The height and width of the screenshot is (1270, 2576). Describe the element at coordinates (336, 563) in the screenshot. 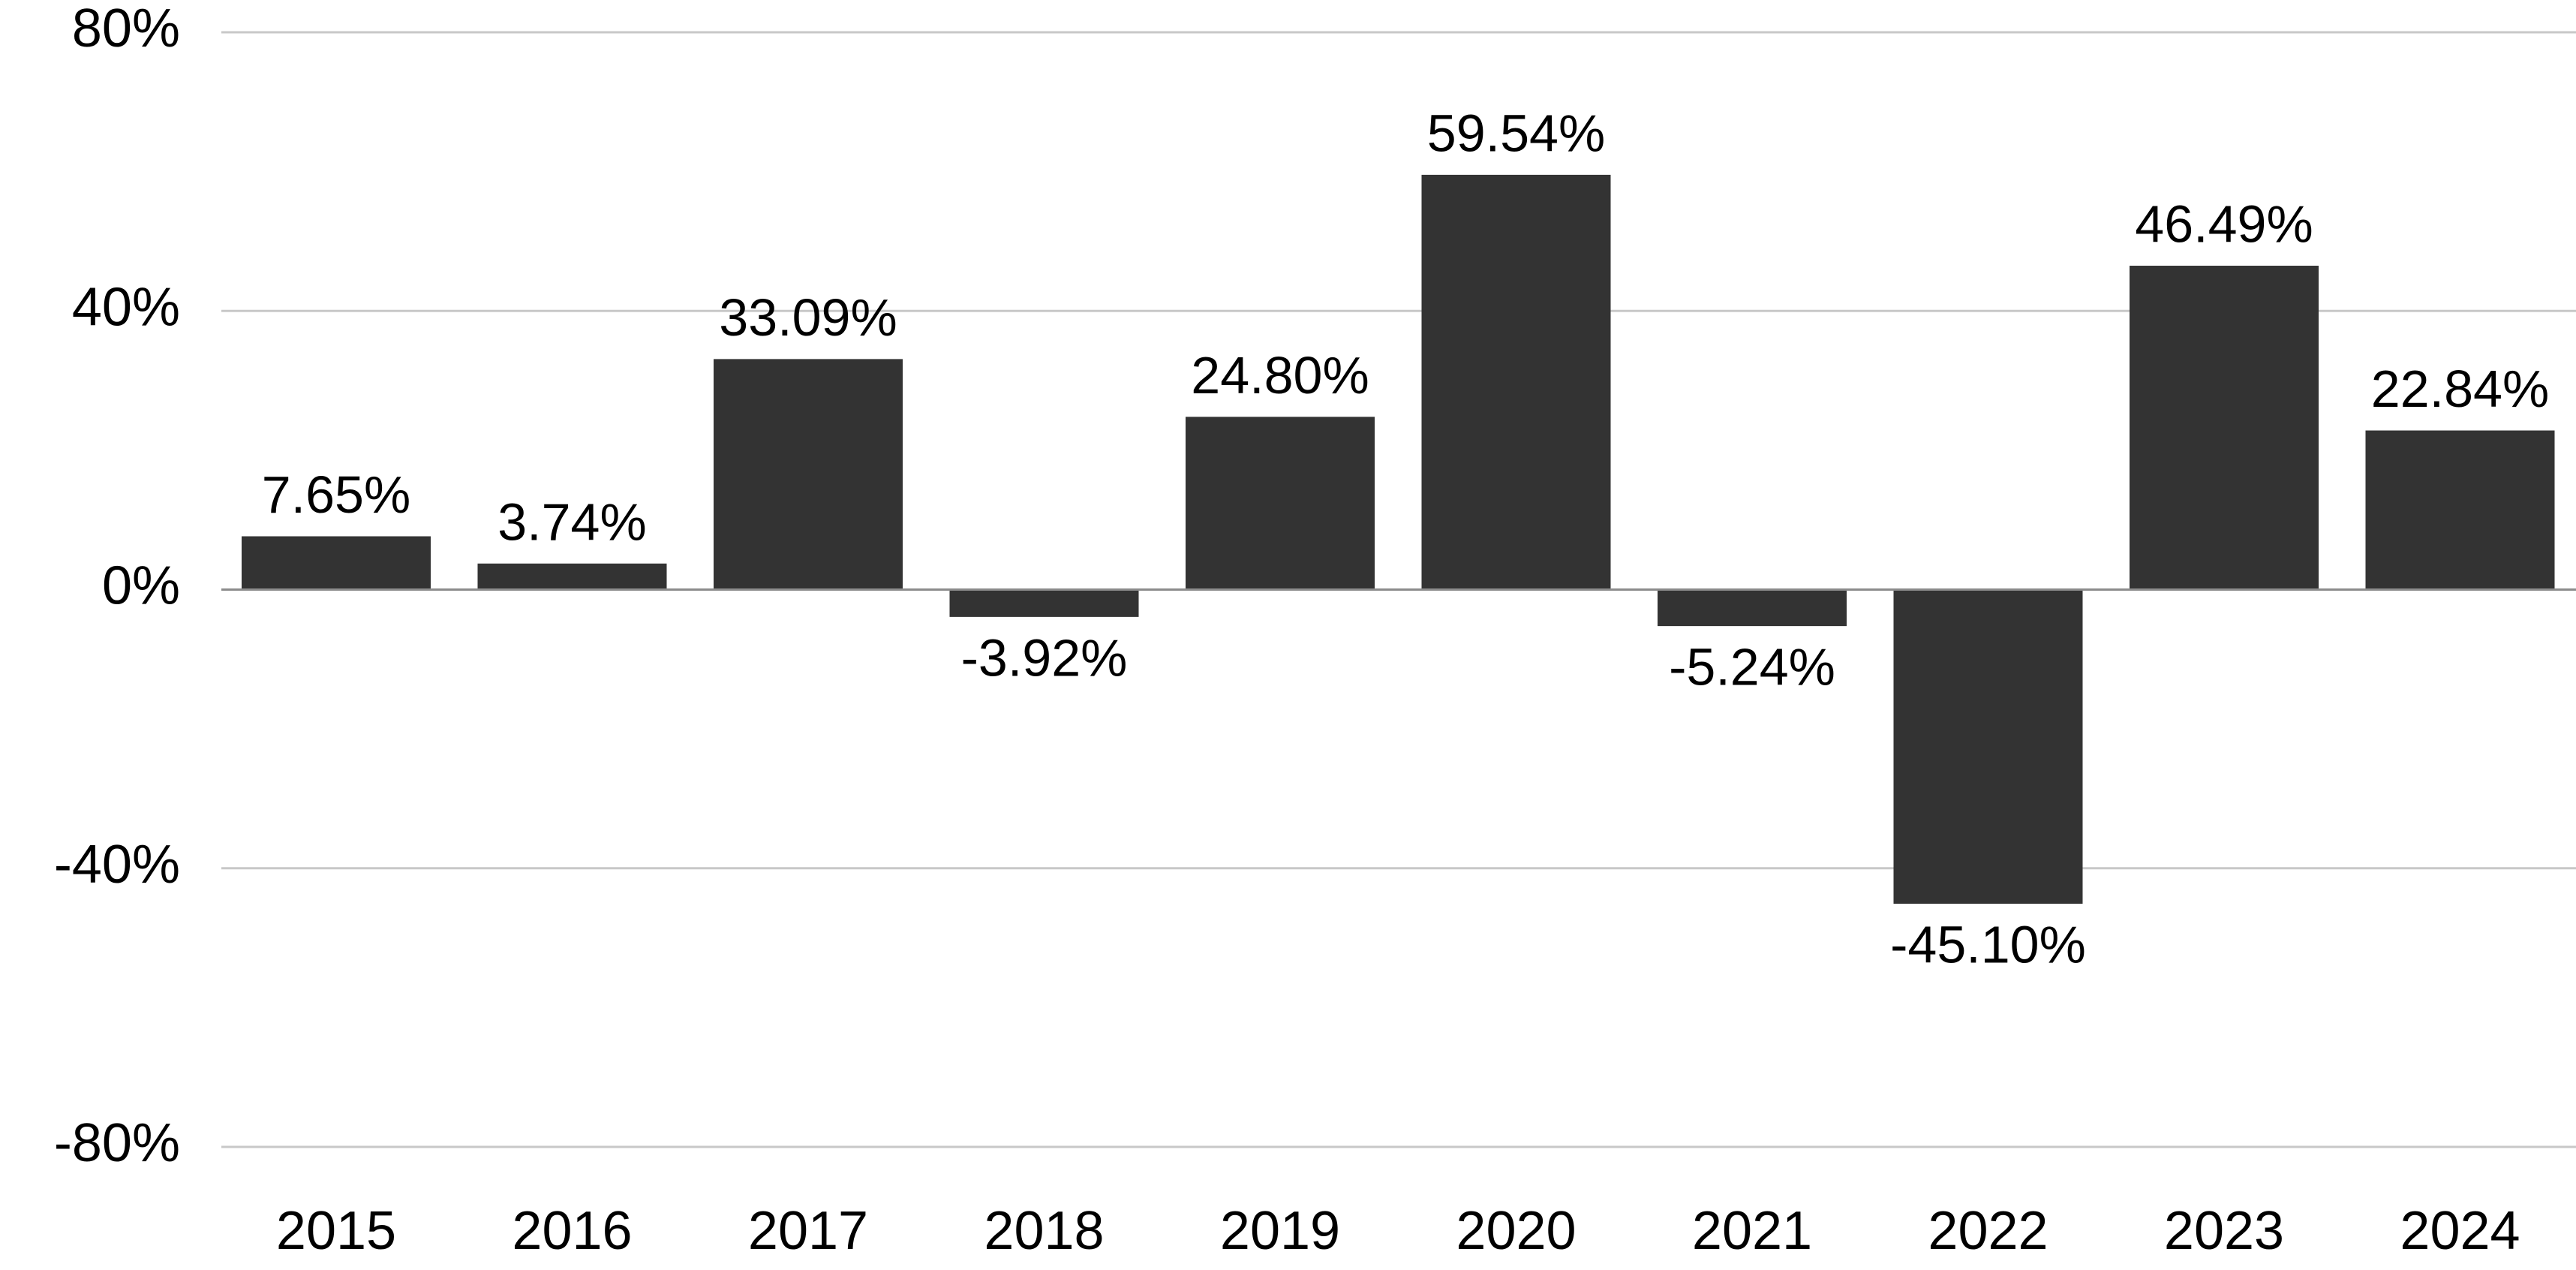

I see `bar-2015` at that location.